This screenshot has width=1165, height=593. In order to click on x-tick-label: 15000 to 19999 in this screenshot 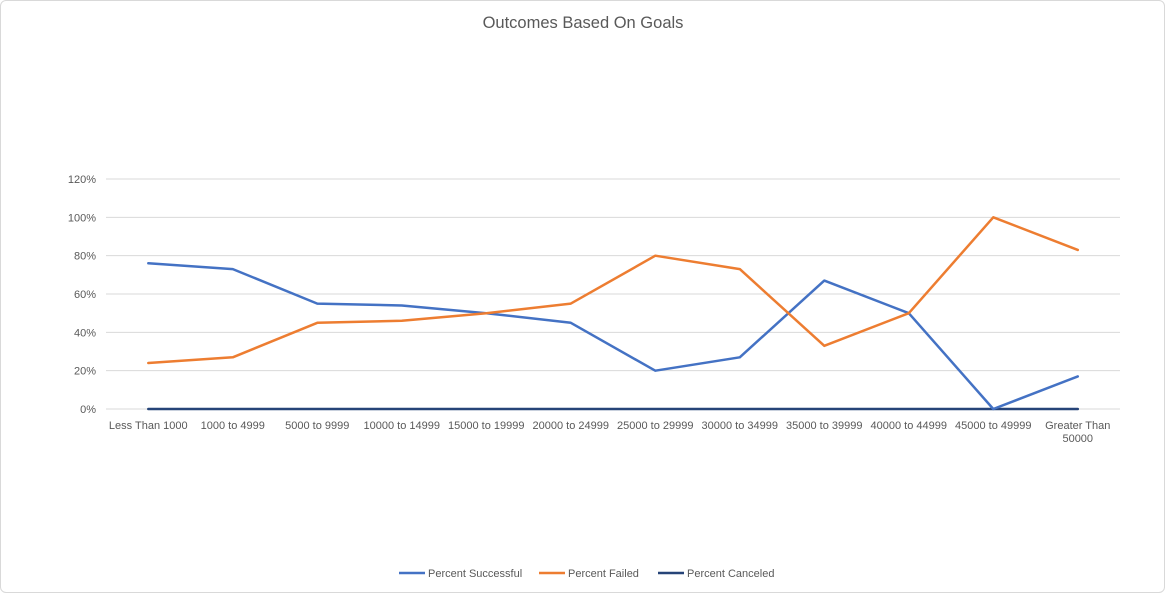, I will do `click(486, 426)`.